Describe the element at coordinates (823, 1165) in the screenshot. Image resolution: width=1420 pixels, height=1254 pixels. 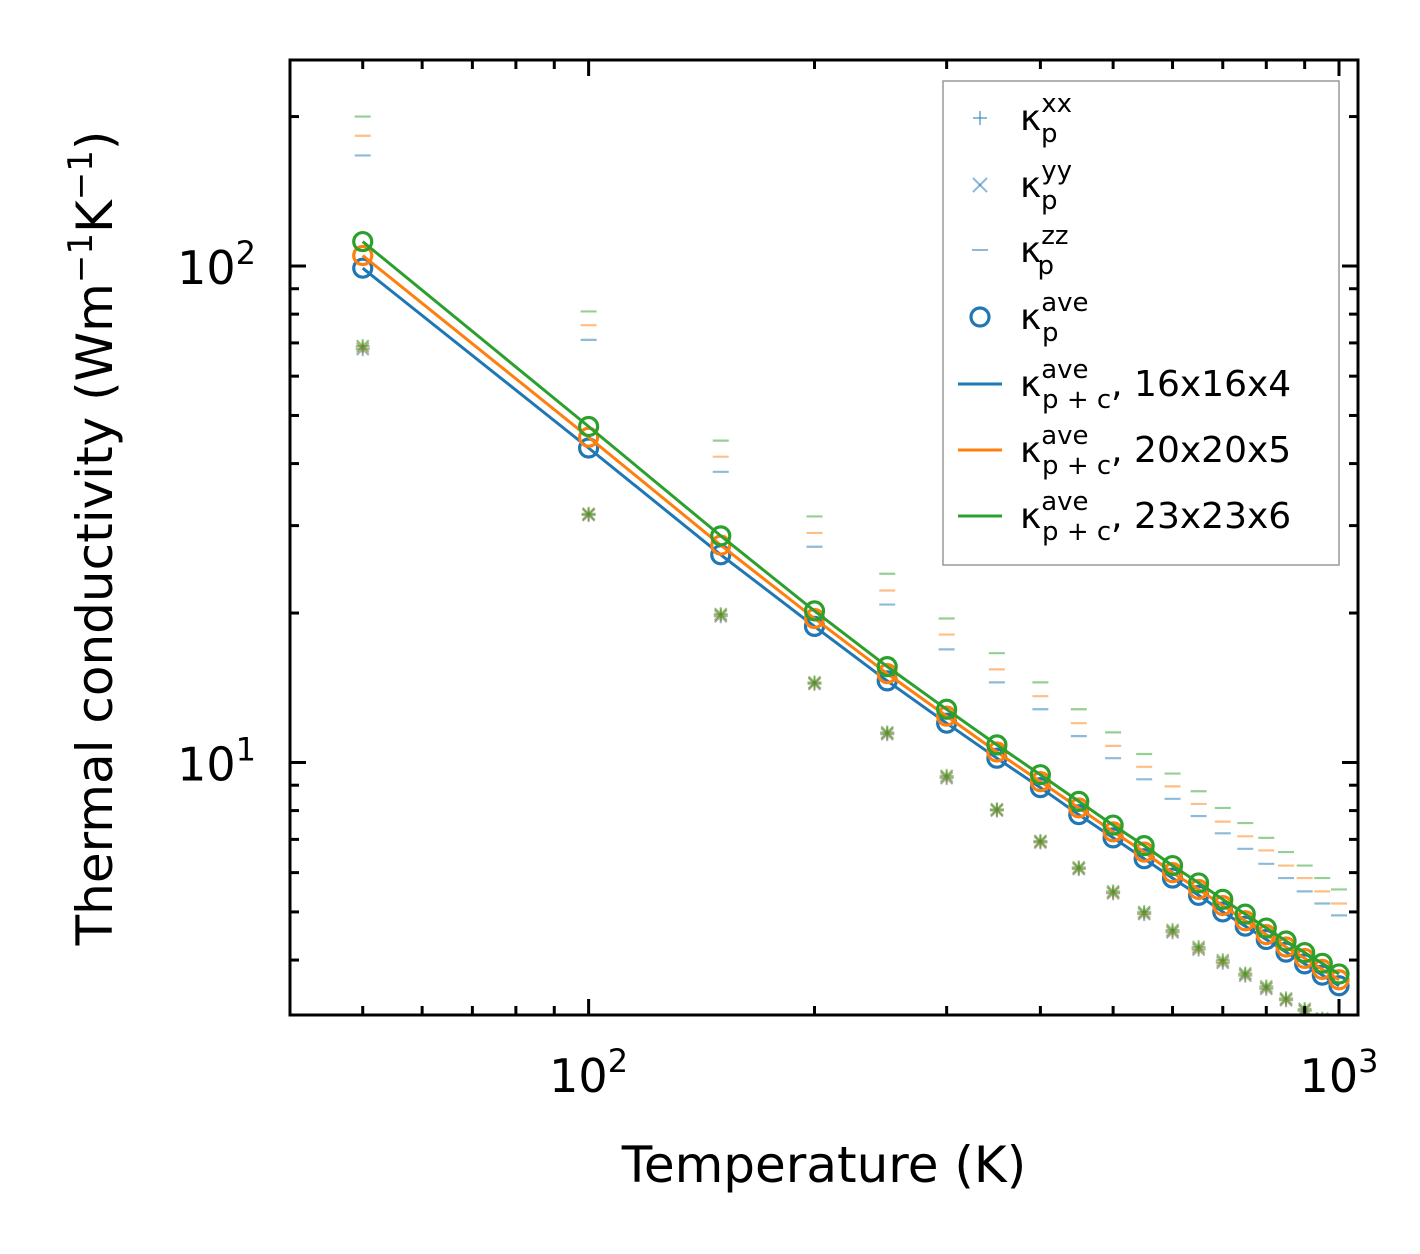
I see `x-axis-title: Temperature (K)` at that location.